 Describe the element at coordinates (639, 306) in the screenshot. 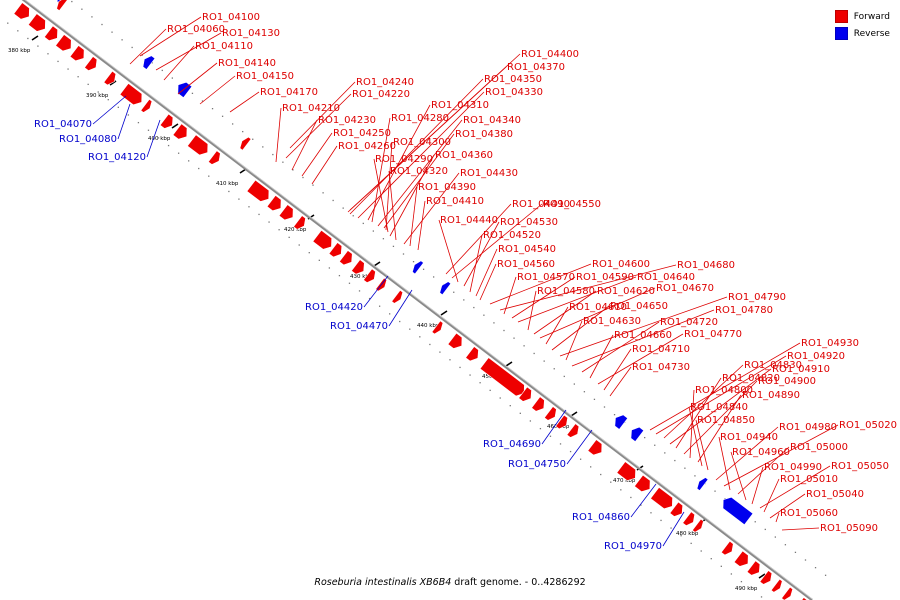

I see `label-ro1-04650: RO1_04650` at that location.